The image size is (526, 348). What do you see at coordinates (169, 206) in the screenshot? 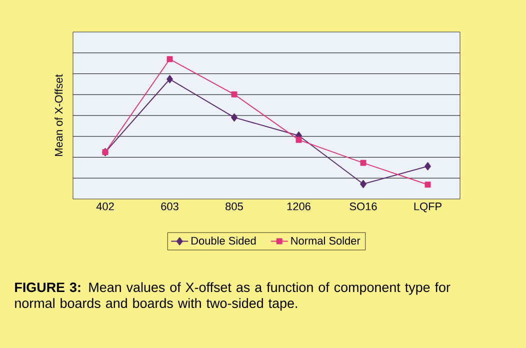
I see `x-tick-label: 603` at bounding box center [169, 206].